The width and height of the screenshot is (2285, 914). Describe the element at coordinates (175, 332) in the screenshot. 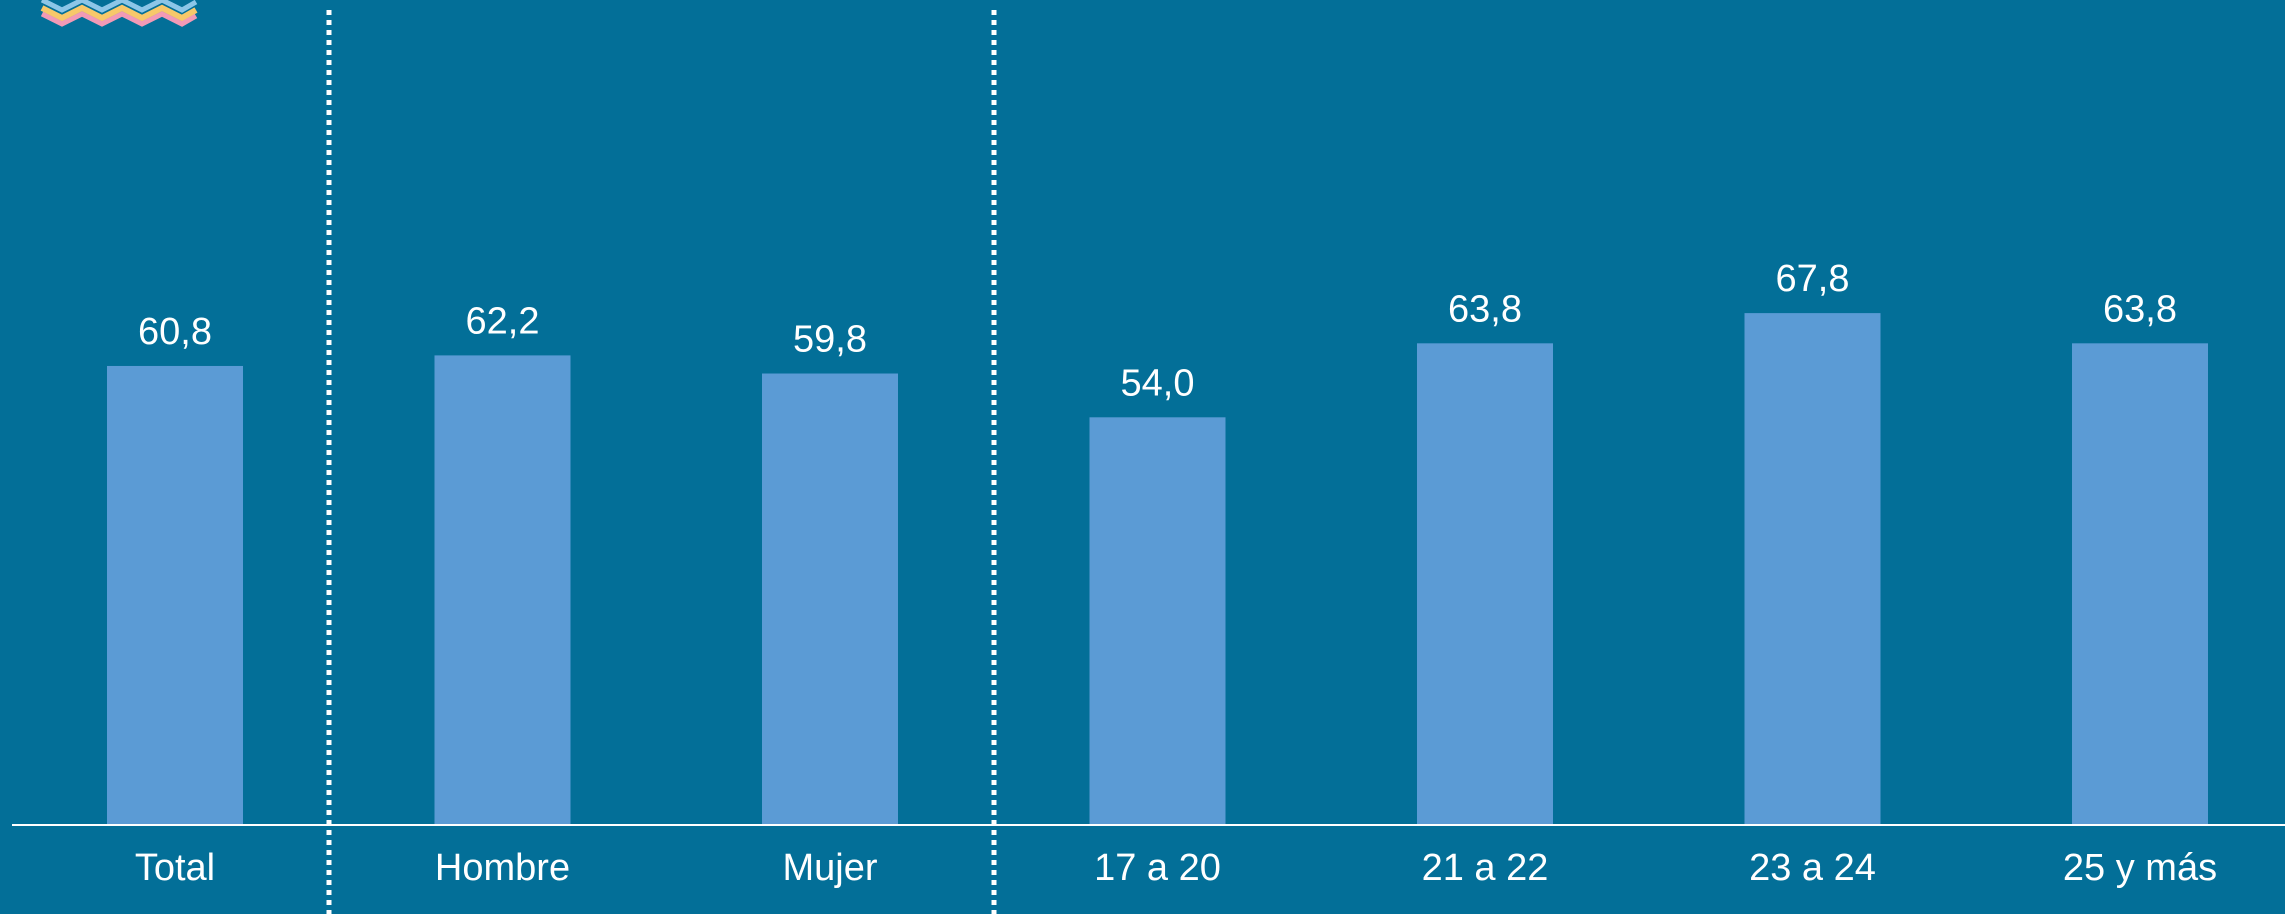

I see `value-label: 60,8` at that location.